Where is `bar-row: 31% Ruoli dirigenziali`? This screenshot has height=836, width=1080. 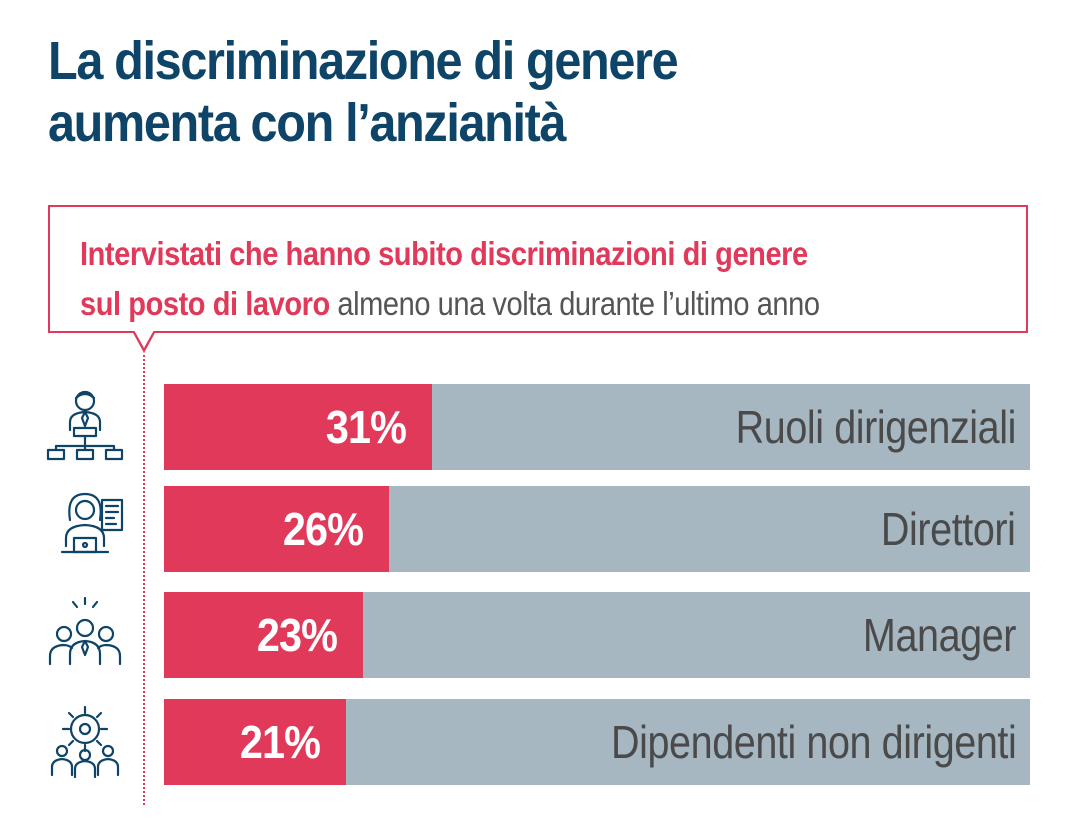 bar-row: 31% Ruoli dirigenziali is located at coordinates (540, 427).